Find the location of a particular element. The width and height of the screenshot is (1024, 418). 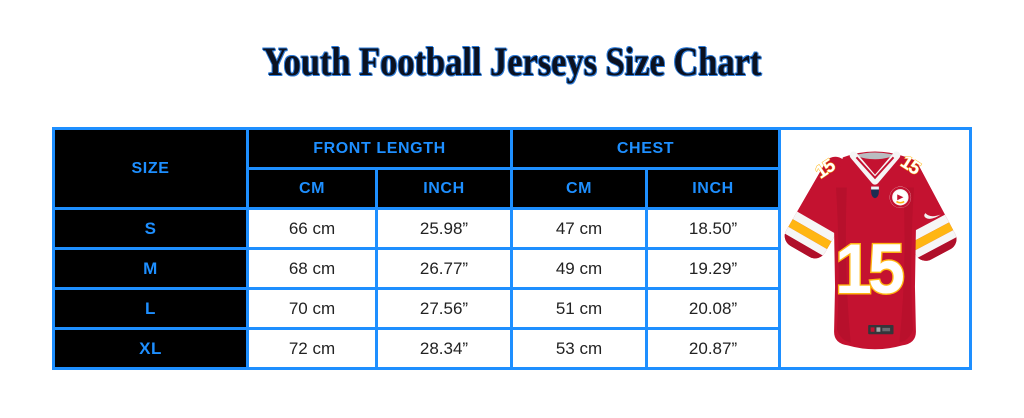

subheader-front-cm: CM is located at coordinates (312, 188).